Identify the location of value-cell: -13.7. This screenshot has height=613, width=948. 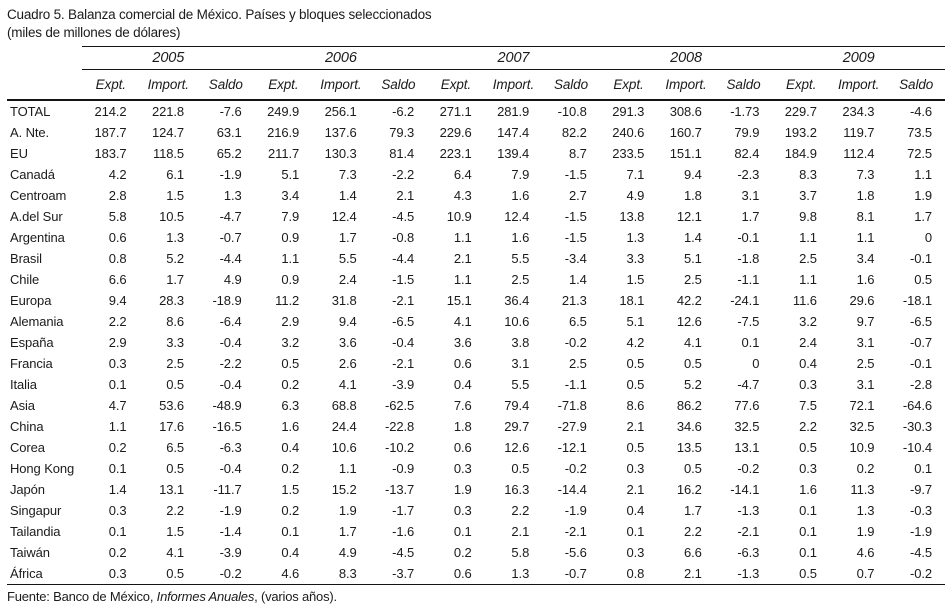
(400, 489).